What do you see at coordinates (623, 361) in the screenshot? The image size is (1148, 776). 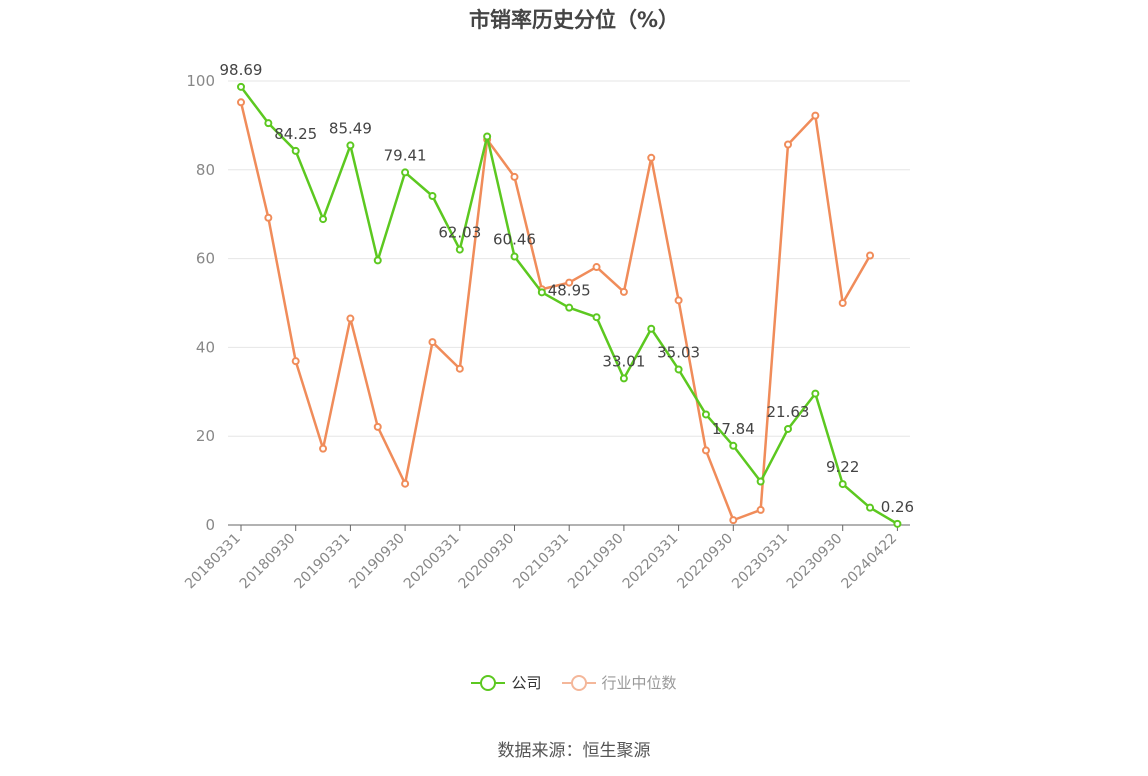 I see `company-data-label: 33.01` at bounding box center [623, 361].